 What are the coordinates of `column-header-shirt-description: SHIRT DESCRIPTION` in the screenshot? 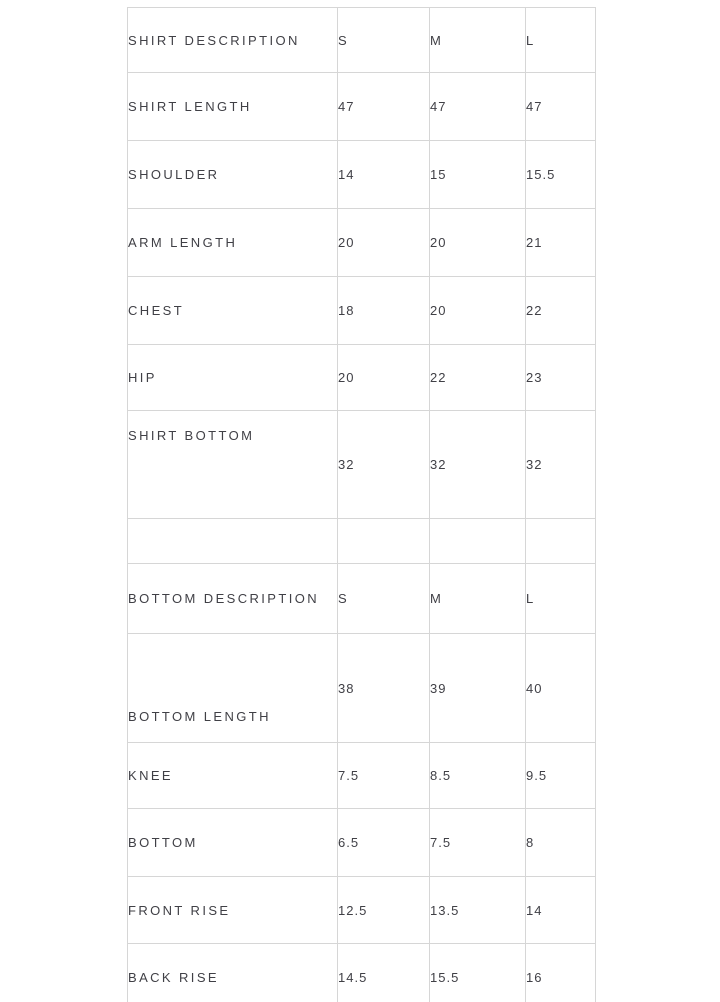 It's located at (232, 40).